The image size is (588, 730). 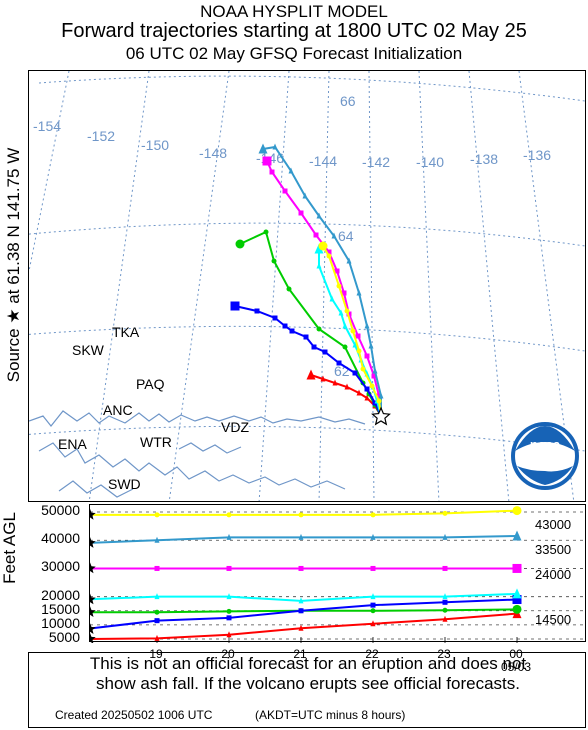 What do you see at coordinates (134, 715) in the screenshot?
I see `created-timestamp: Created 20250502 1006 UTC` at bounding box center [134, 715].